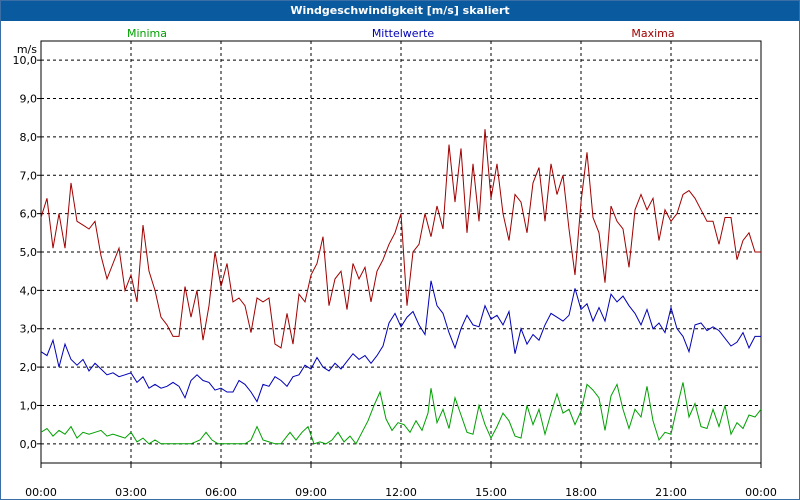 This screenshot has height=500, width=800. Describe the element at coordinates (29, 214) in the screenshot. I see `y-tick-label: 6,0` at that location.